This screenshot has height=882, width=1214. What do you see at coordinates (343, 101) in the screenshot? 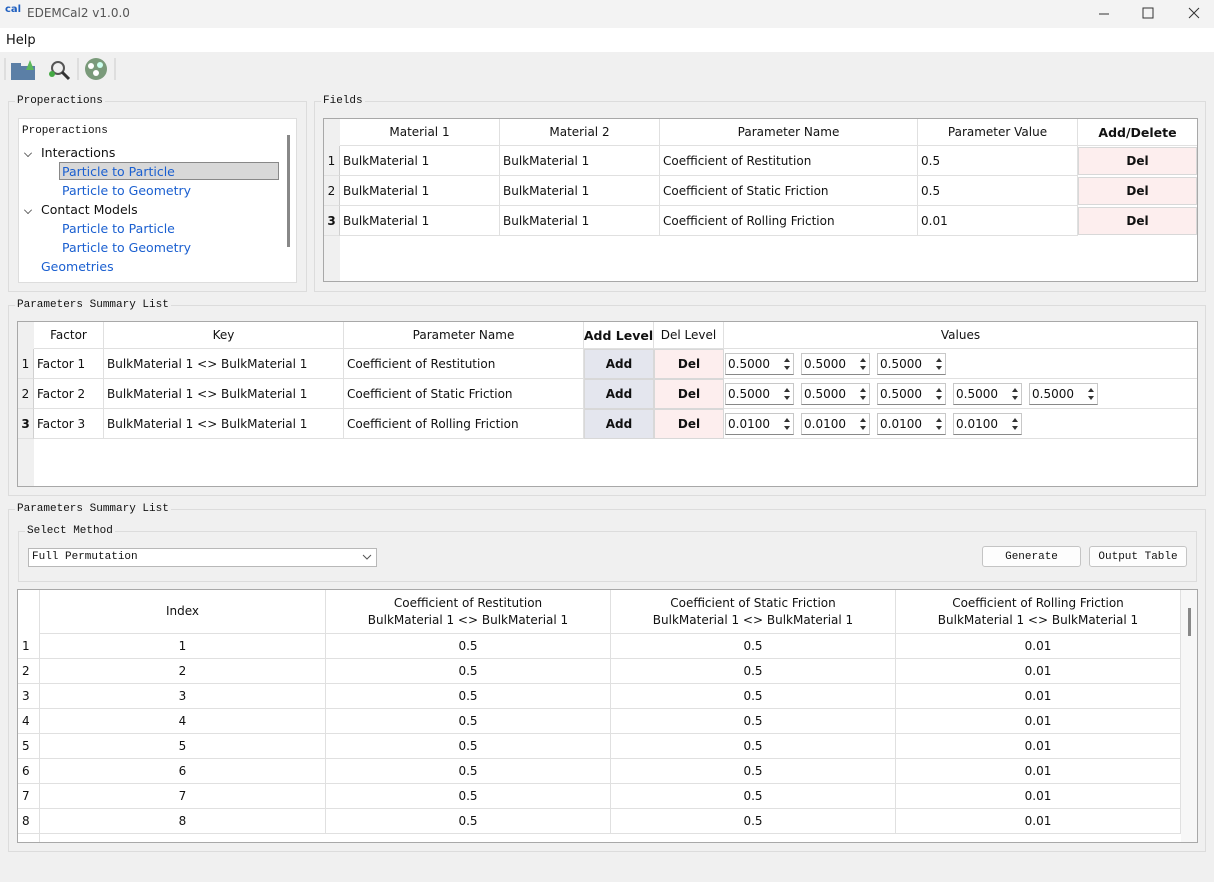
I see `group-title: Fields` at bounding box center [343, 101].